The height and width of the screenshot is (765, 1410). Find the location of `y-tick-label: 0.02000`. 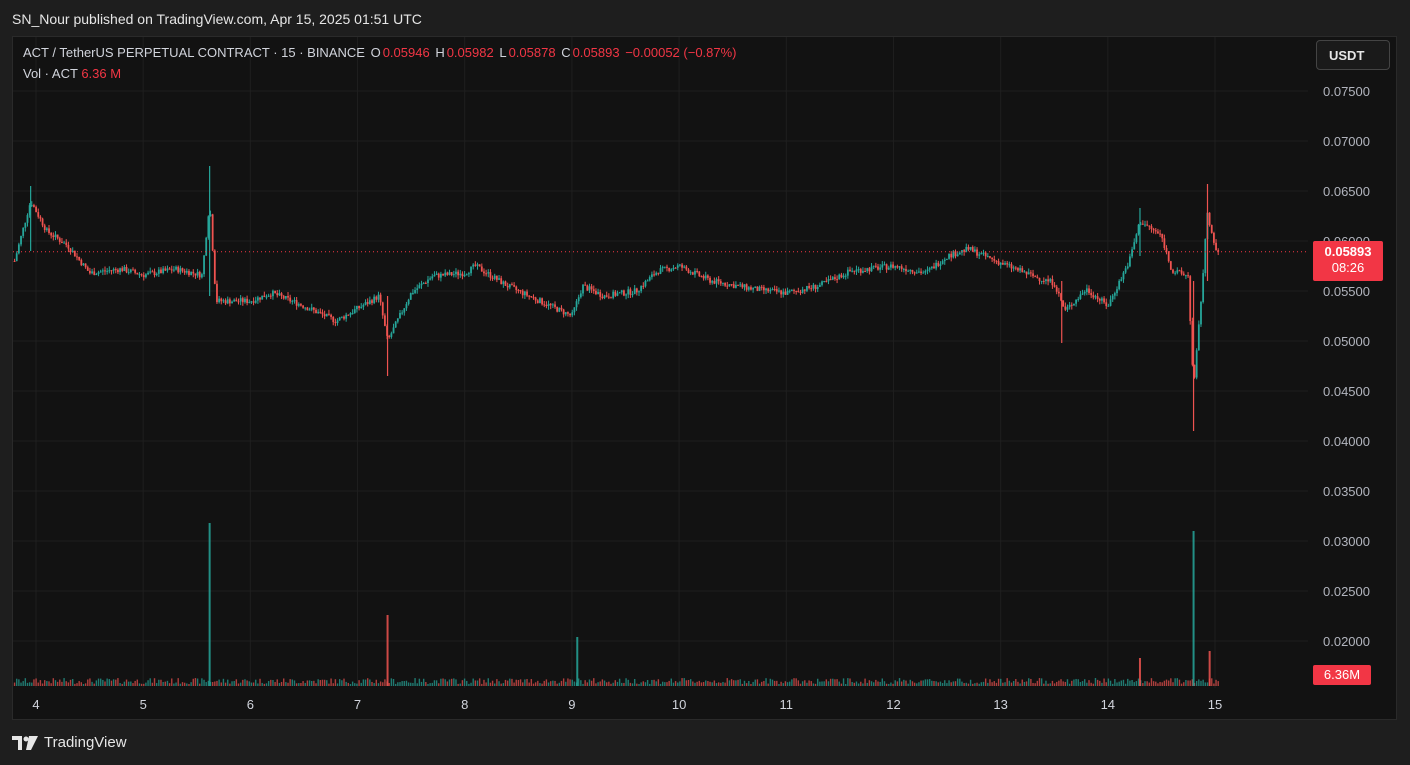

y-tick-label: 0.02000 is located at coordinates (1346, 641).